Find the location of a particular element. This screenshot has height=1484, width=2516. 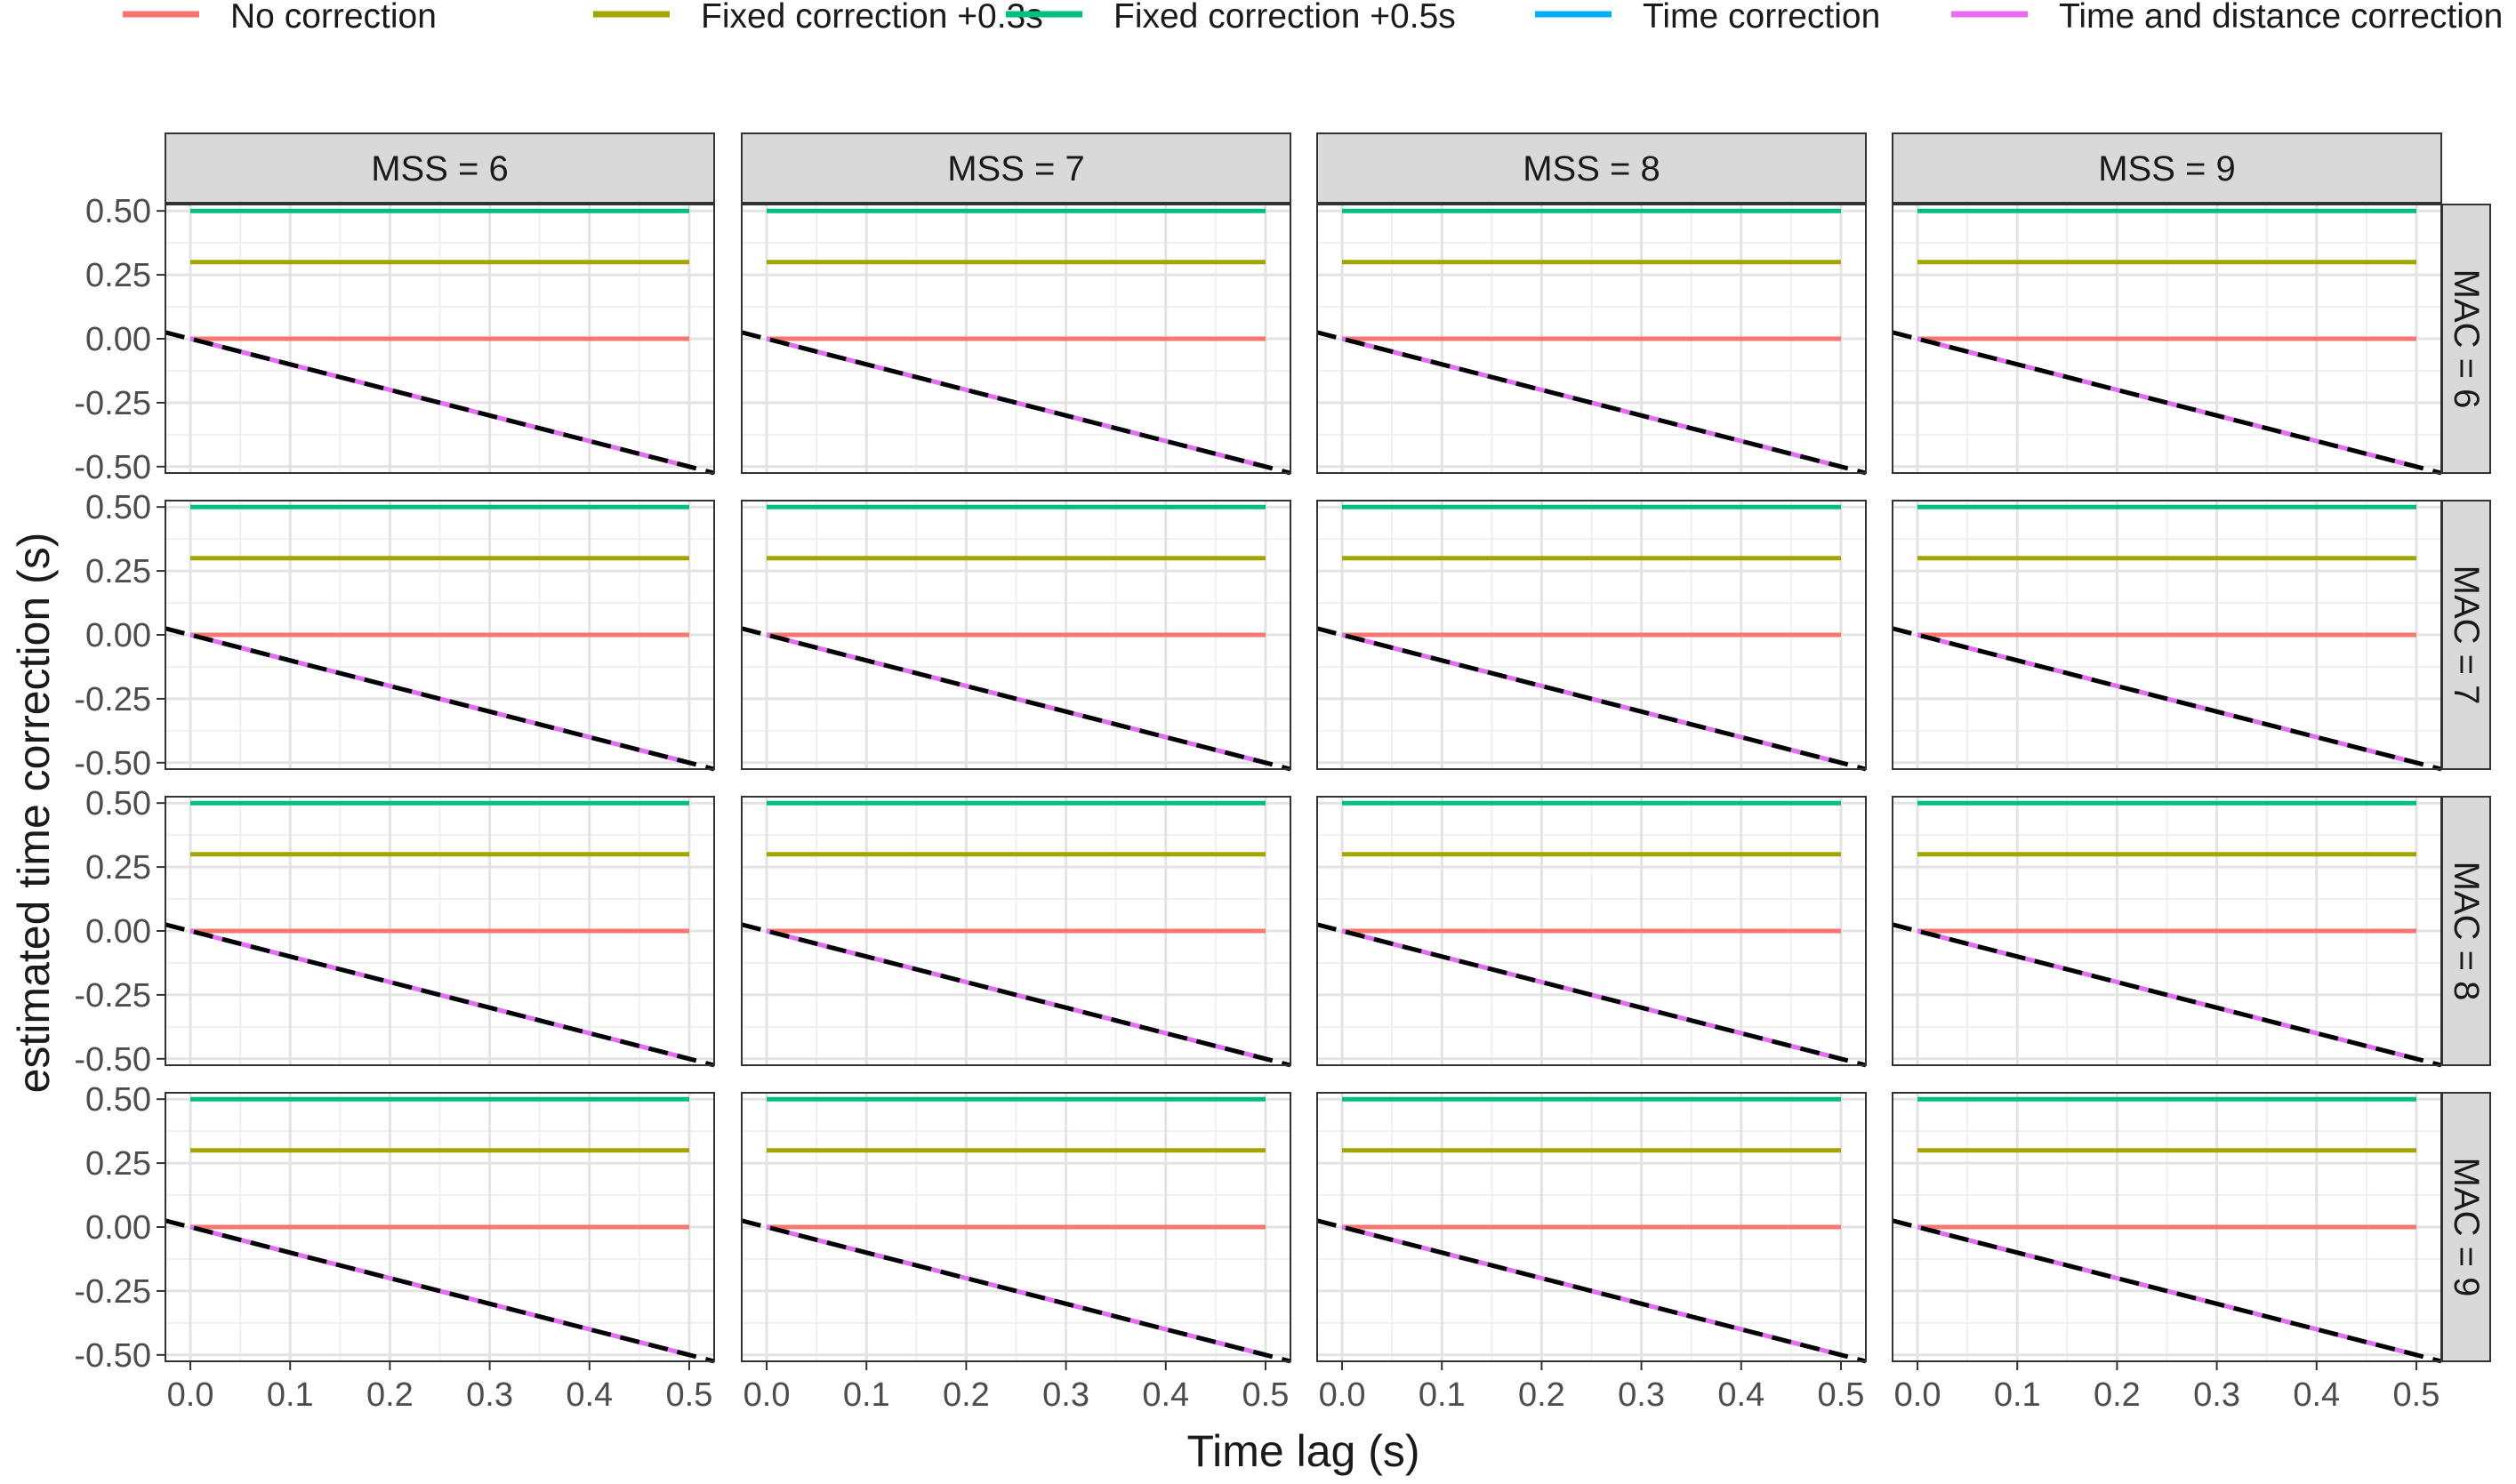

x-tick-label-c1-2: 0.2 is located at coordinates (390, 1395).